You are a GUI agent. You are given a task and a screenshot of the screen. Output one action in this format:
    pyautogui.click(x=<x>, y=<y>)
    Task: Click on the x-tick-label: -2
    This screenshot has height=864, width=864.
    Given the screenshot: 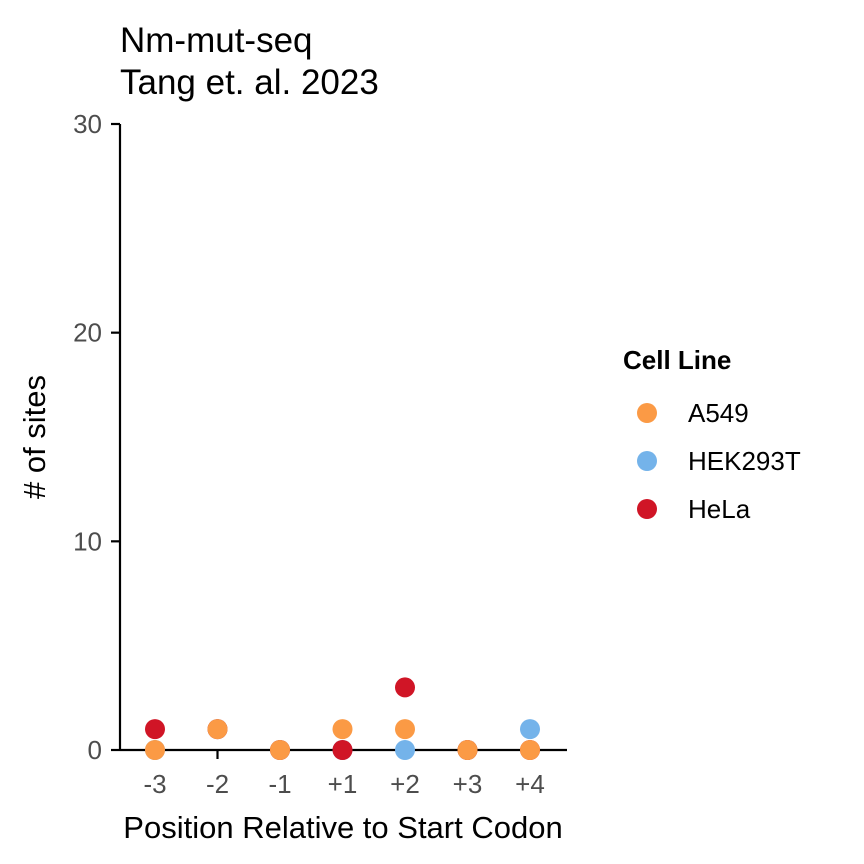 What is the action you would take?
    pyautogui.click(x=217, y=784)
    